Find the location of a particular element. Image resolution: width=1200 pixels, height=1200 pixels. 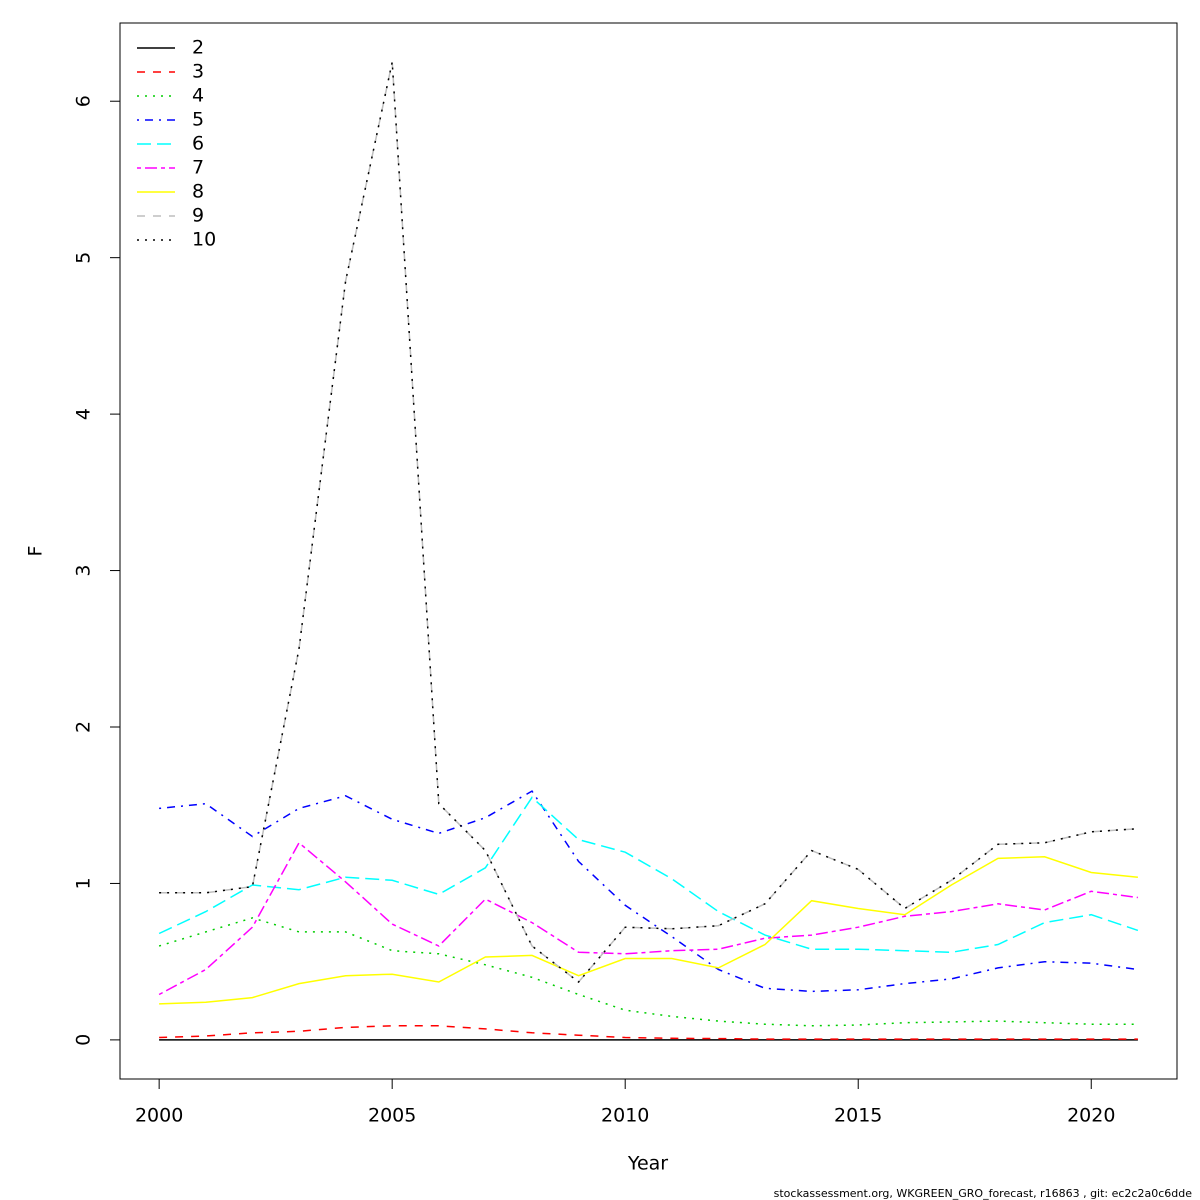

x-tick-label: 2000 is located at coordinates (159, 1116).